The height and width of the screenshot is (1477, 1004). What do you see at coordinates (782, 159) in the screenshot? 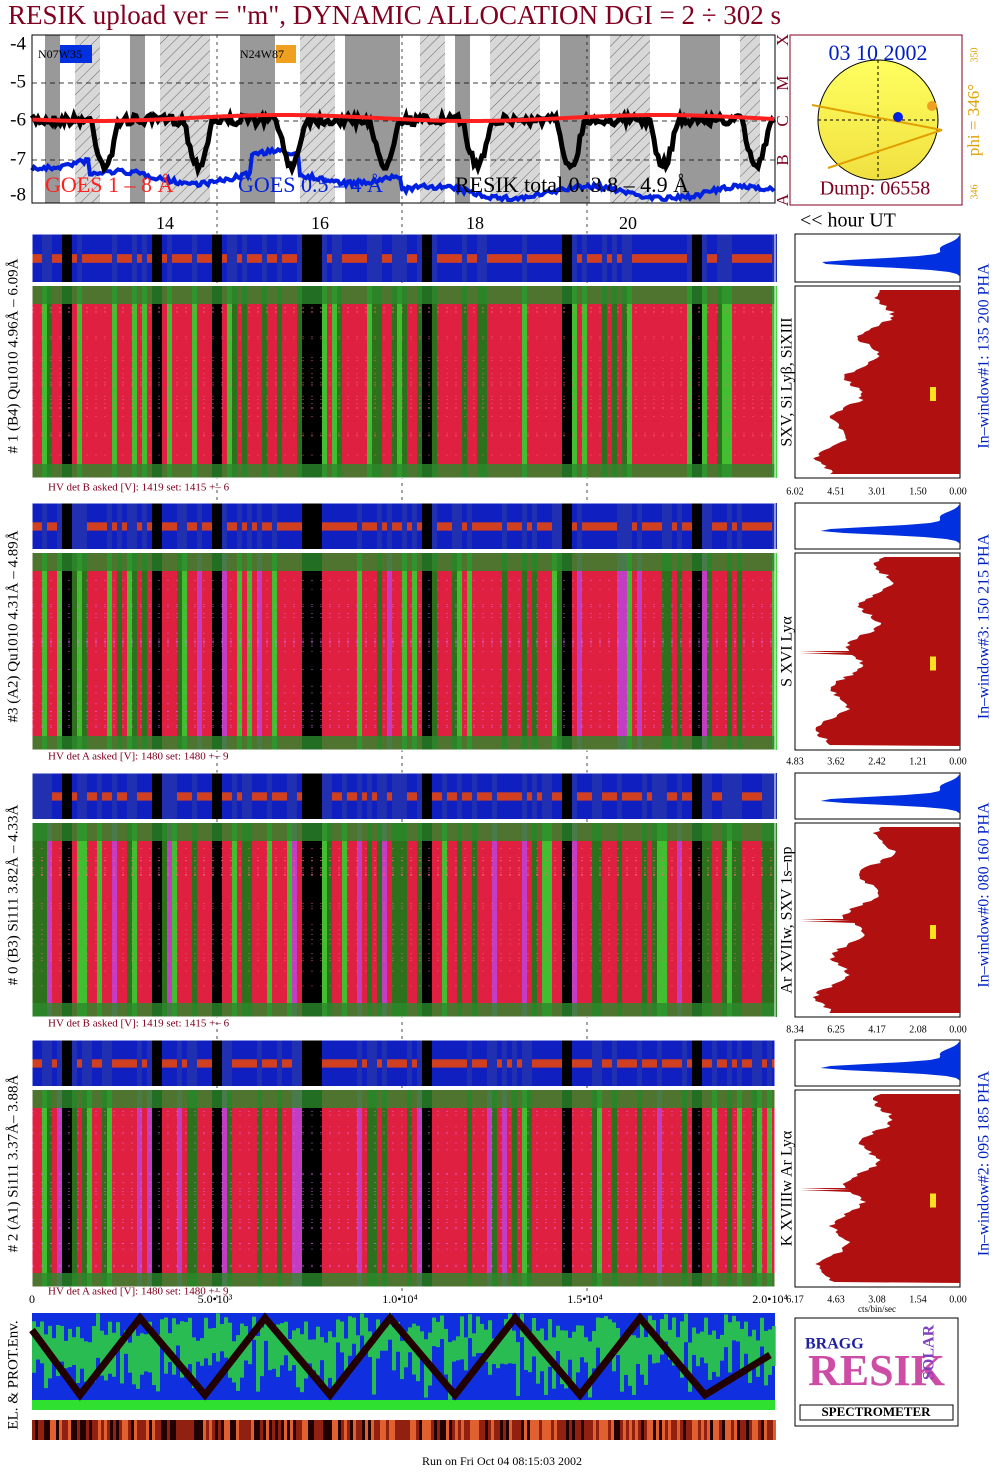
I see `class-label: B` at bounding box center [782, 159].